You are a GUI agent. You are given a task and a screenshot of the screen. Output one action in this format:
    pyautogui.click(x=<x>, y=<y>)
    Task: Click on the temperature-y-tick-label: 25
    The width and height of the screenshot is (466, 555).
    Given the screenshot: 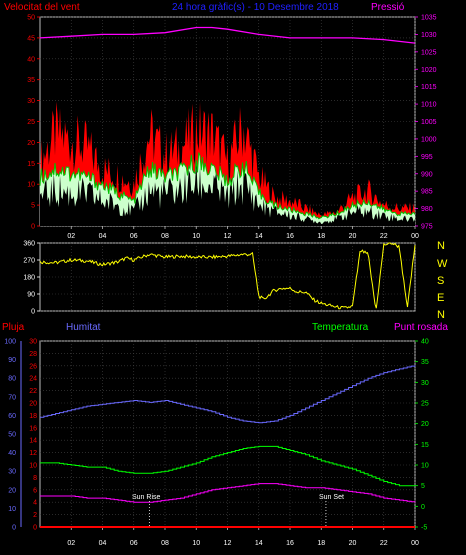 What is the action you would take?
    pyautogui.click(x=425, y=404)
    